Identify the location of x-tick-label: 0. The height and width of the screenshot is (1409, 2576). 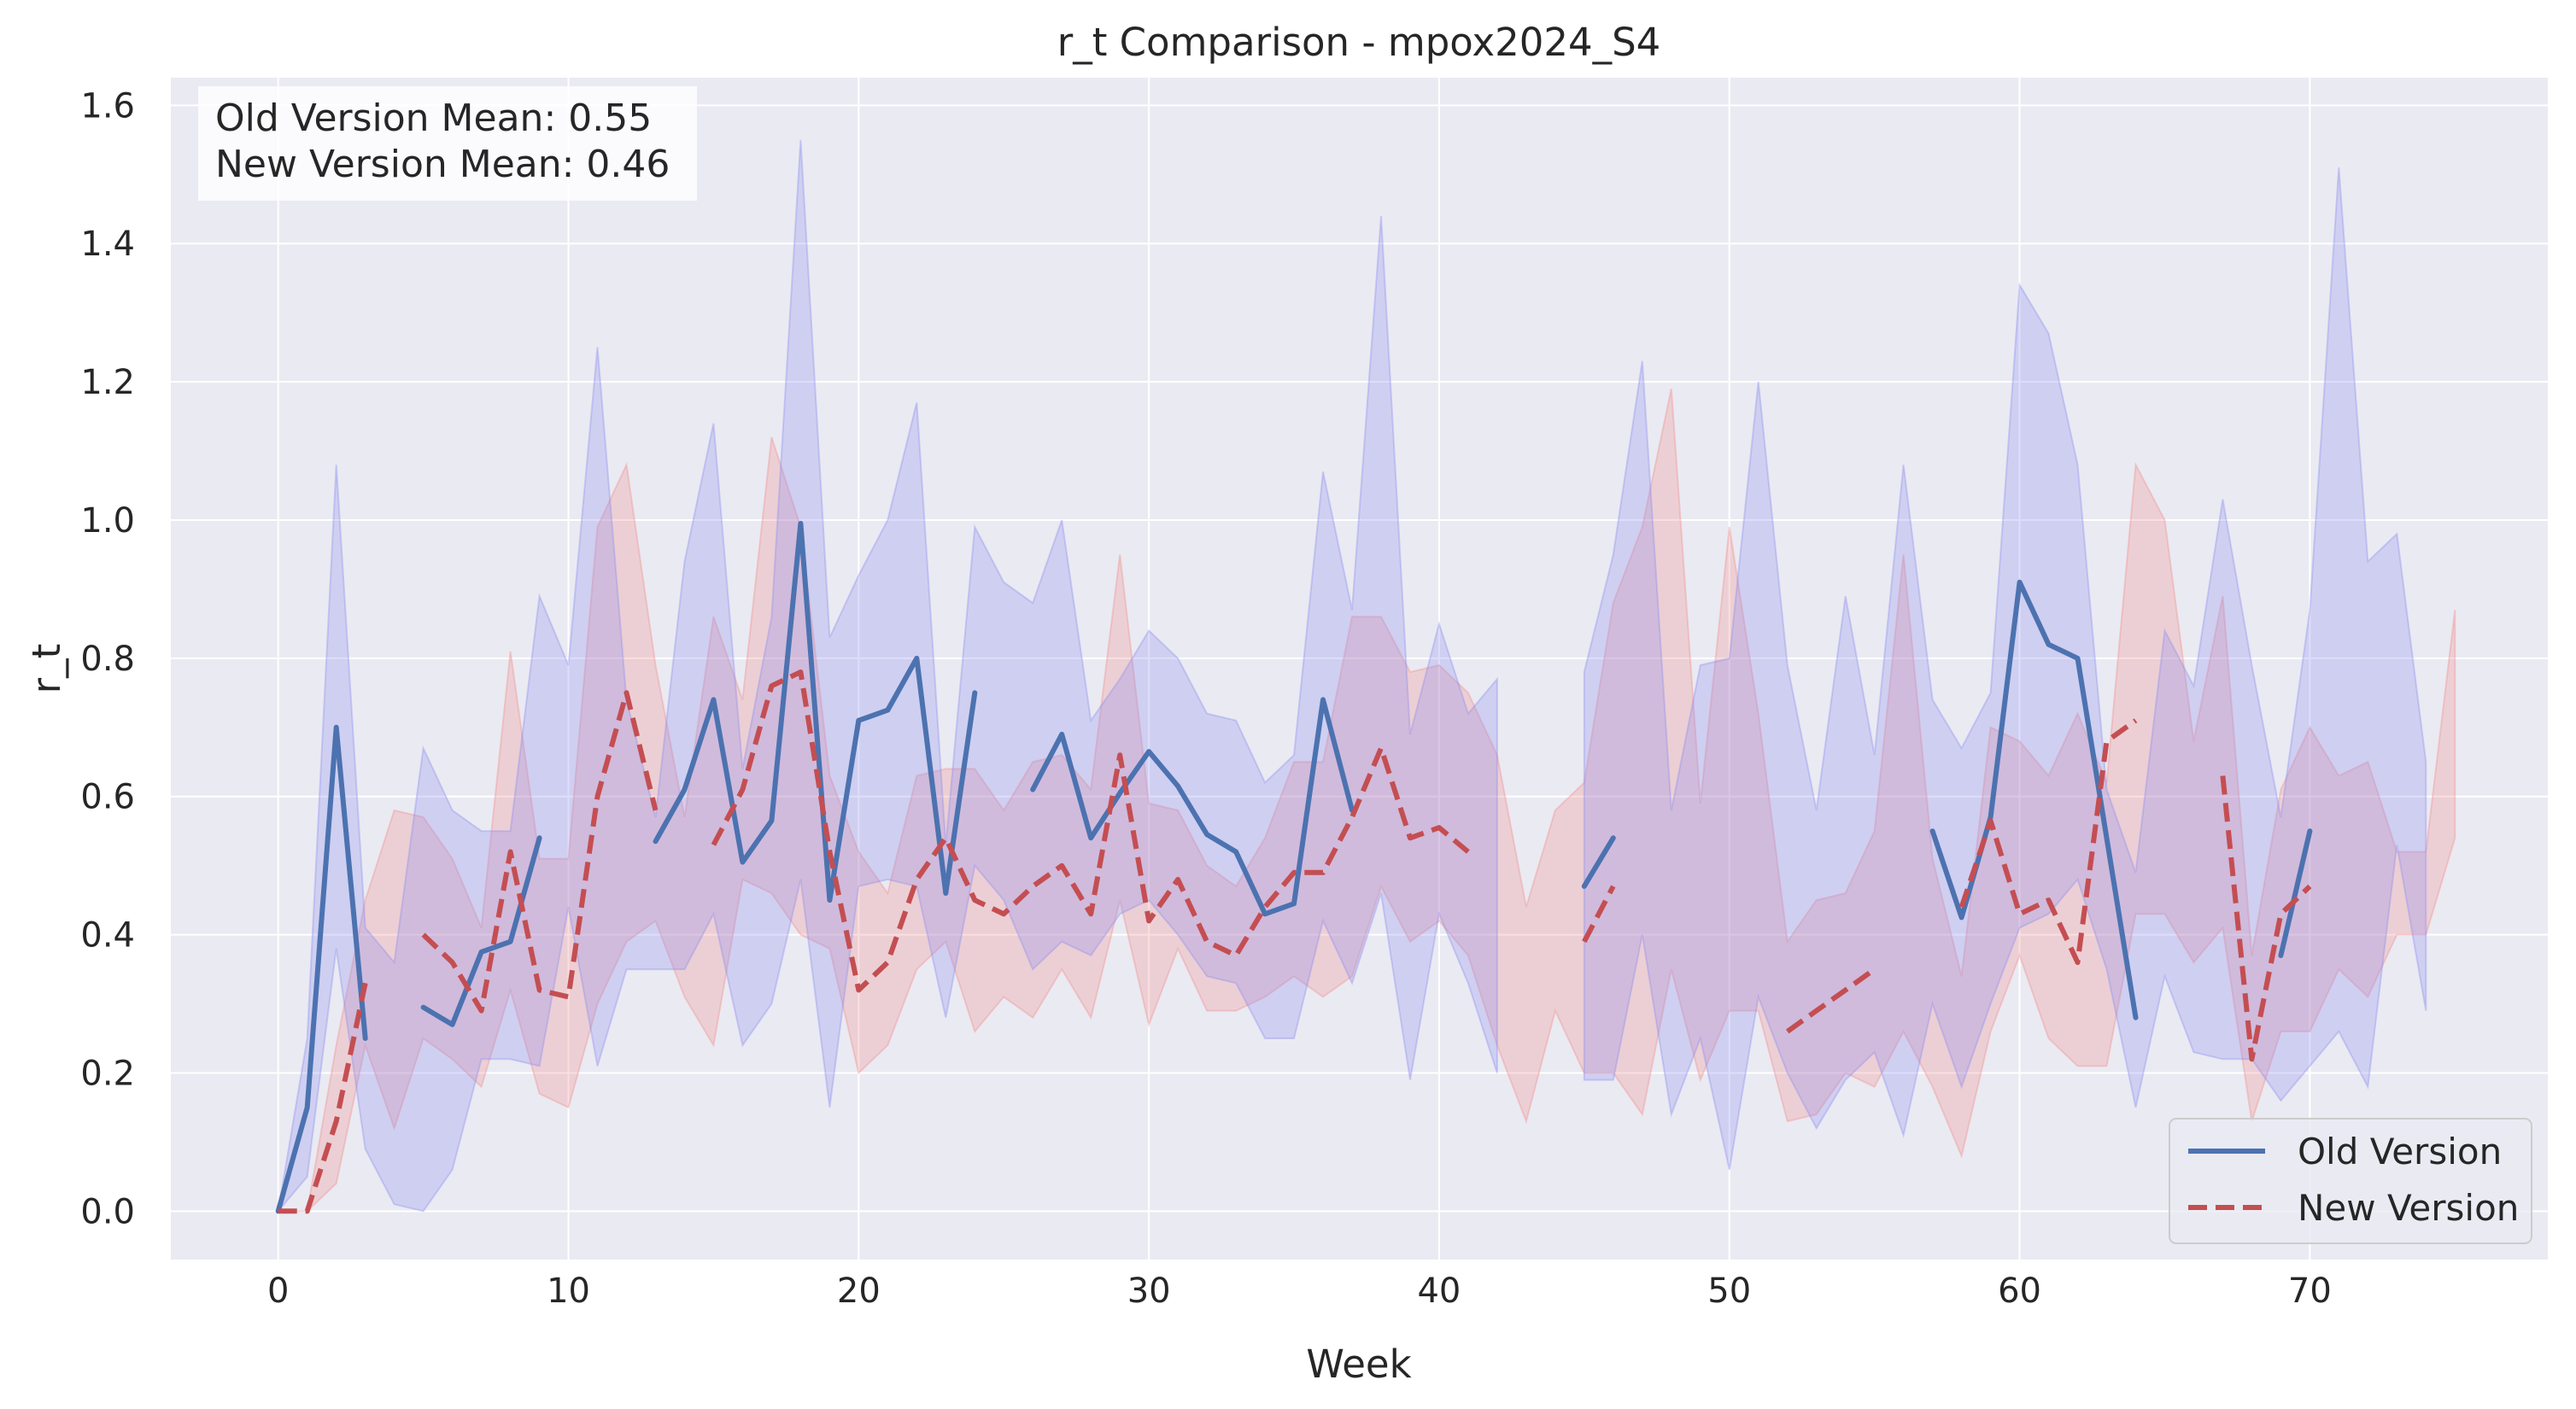
(278, 1291).